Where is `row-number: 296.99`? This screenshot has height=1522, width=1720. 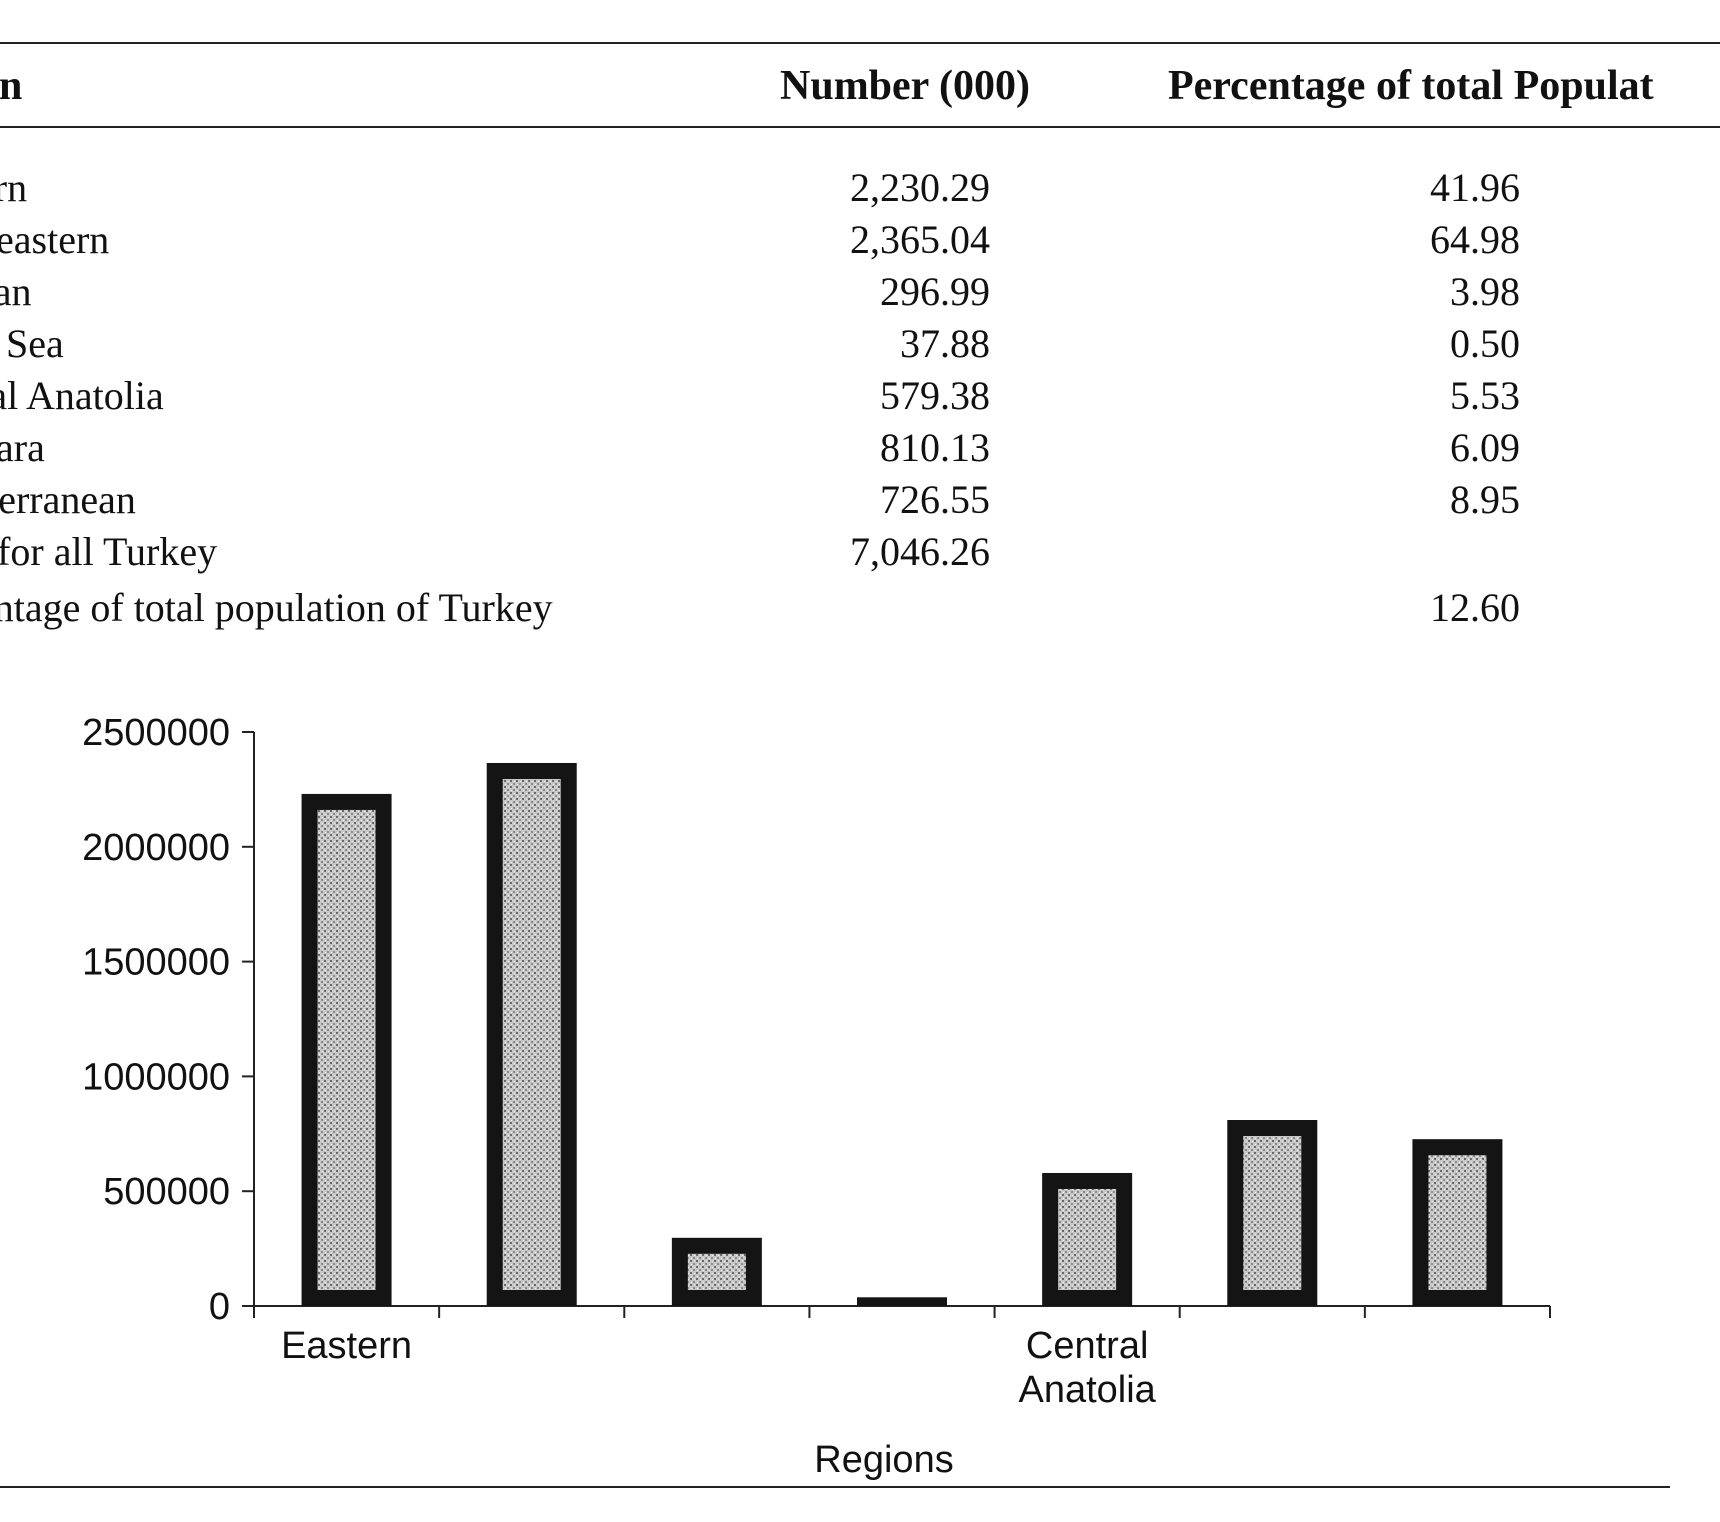
row-number: 296.99 is located at coordinates (935, 291).